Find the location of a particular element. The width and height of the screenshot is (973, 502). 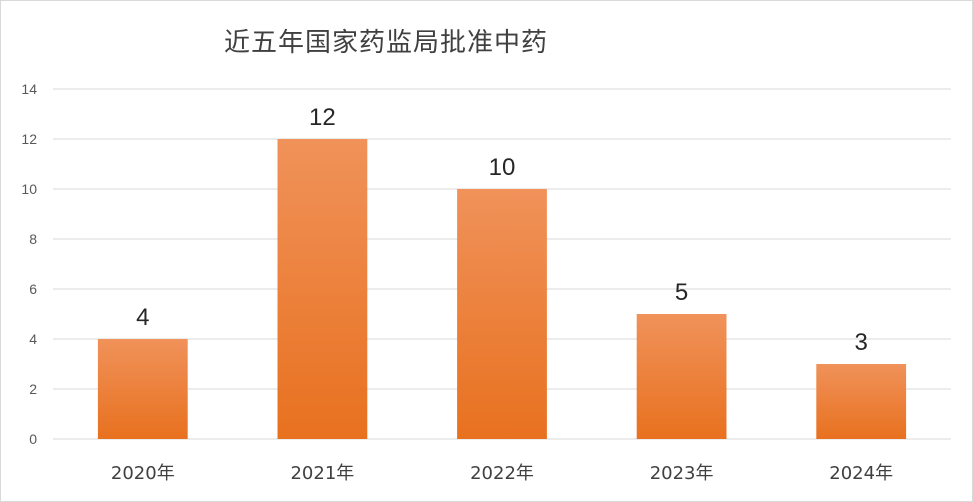

y-axis-ticks: 0 2 4 6 8 10 12 14 is located at coordinates (29, 264).